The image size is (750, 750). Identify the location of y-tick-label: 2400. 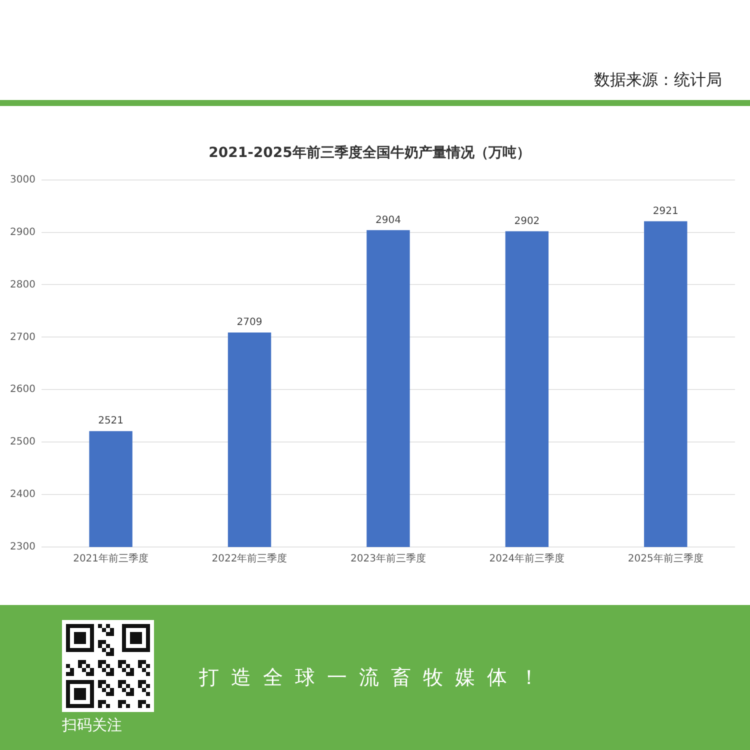
(23, 494).